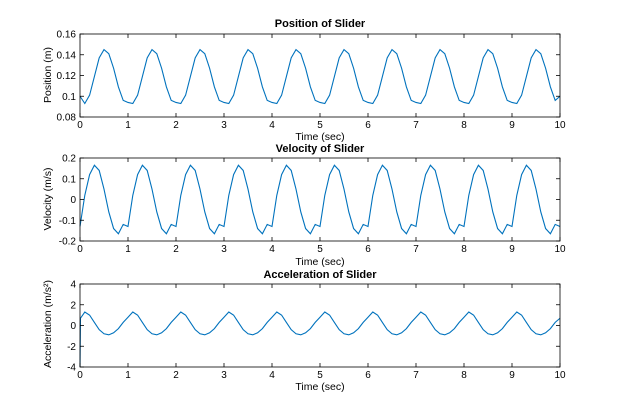  What do you see at coordinates (73, 305) in the screenshot?
I see `y-tick-label: 2` at bounding box center [73, 305].